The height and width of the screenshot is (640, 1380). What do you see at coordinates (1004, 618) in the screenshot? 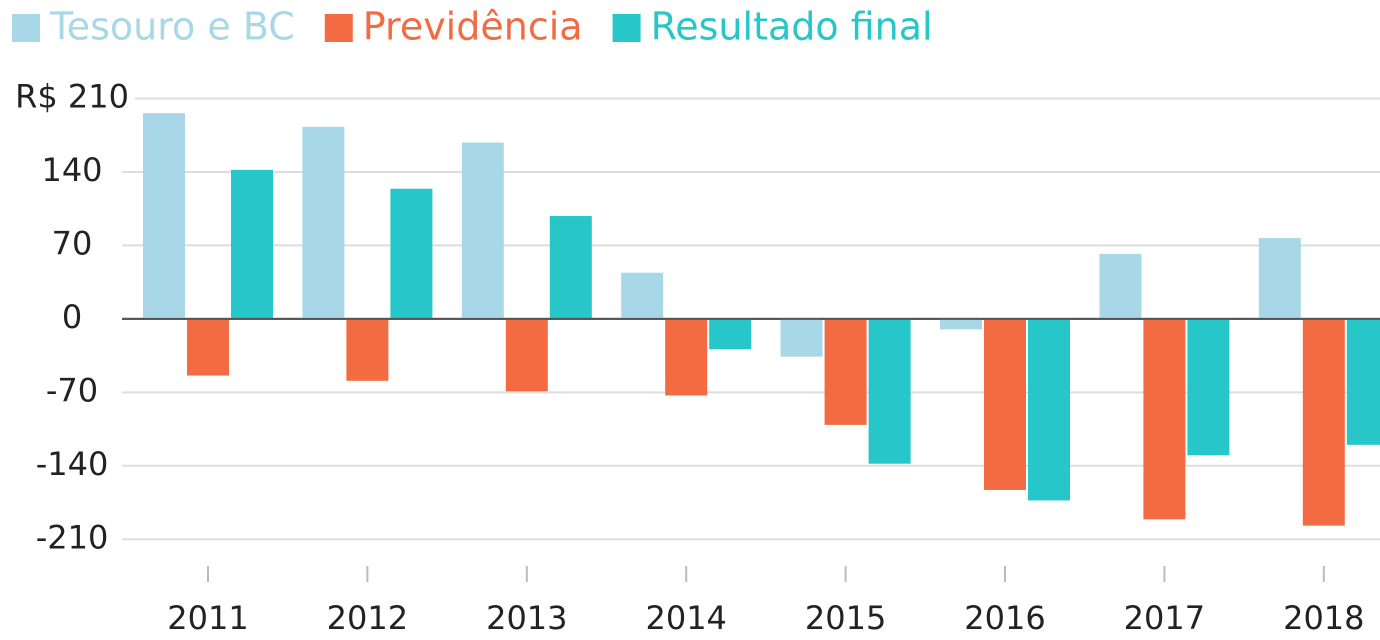
I see `x-tick-label: 2016` at bounding box center [1004, 618].